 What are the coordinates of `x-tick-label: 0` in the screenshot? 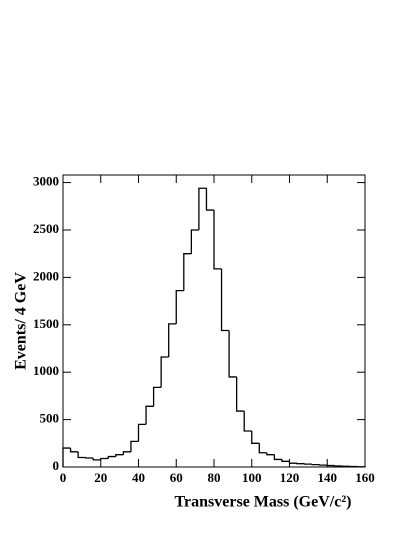 It's located at (63, 477).